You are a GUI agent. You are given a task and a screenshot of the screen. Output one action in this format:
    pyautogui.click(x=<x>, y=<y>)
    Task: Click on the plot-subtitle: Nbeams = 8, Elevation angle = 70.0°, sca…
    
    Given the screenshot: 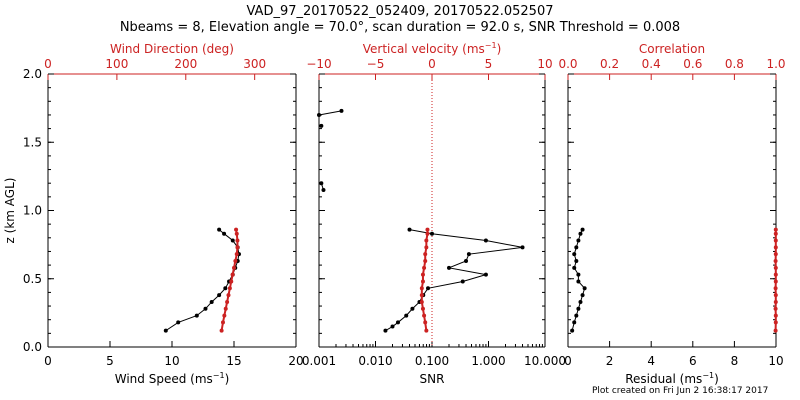 What is the action you would take?
    pyautogui.click(x=400, y=27)
    